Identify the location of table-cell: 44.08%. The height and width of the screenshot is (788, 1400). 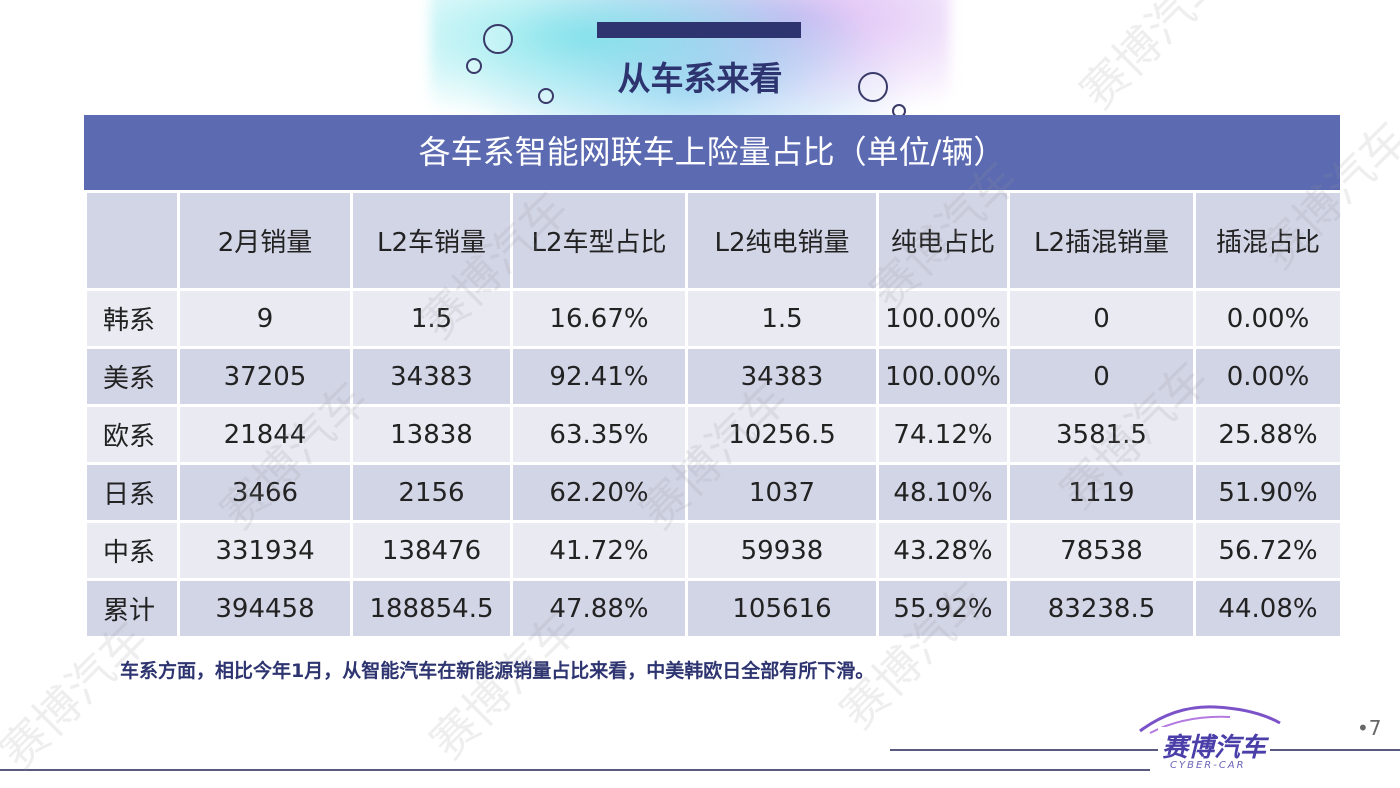
(1268, 608).